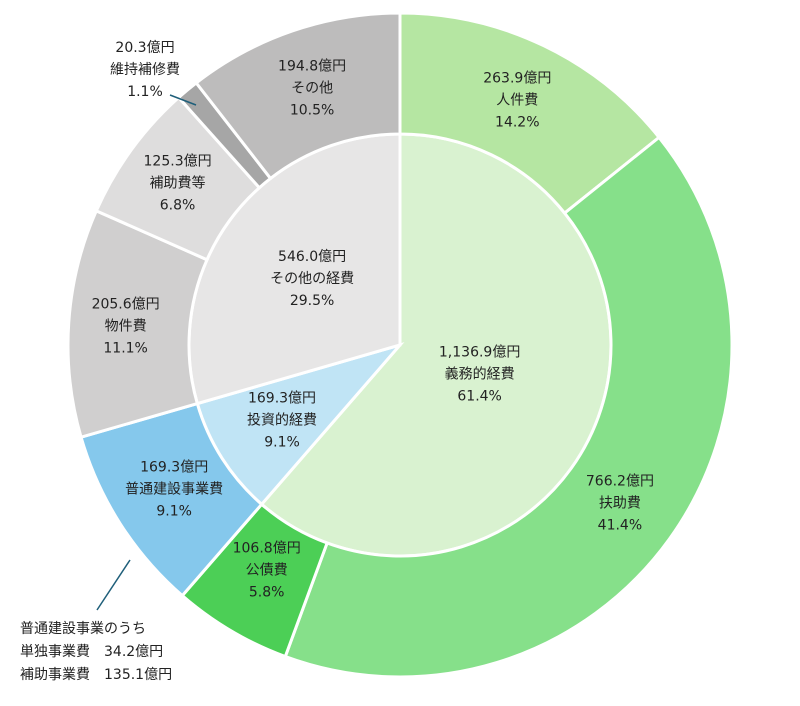 This screenshot has height=706, width=800. Describe the element at coordinates (178, 161) in the screenshot. I see `value-label: 125.3億円` at that location.